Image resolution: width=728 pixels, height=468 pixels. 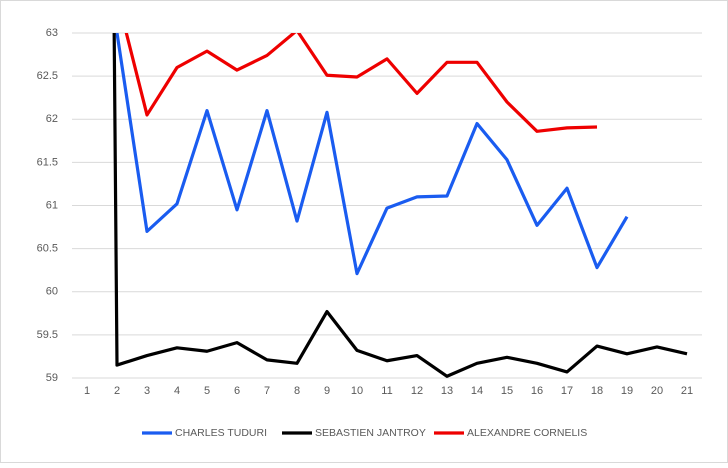 What do you see at coordinates (267, 391) in the screenshot?
I see `x-tick-label: 7` at bounding box center [267, 391].